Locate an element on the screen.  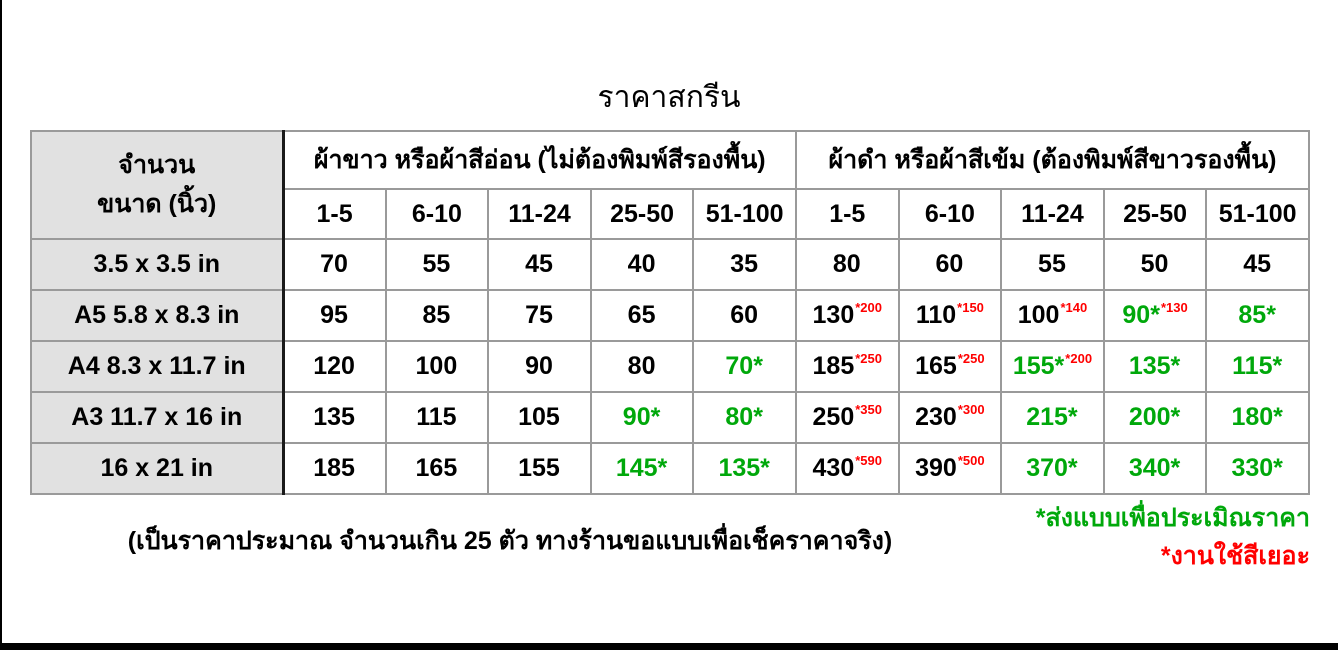
price-cell: 340* is located at coordinates (1155, 468).